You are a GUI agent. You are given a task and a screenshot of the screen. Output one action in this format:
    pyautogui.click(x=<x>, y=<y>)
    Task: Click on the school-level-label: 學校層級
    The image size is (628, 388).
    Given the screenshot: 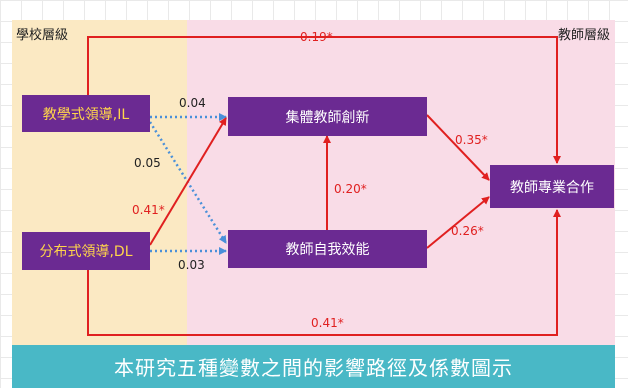 What is the action you would take?
    pyautogui.click(x=42, y=35)
    